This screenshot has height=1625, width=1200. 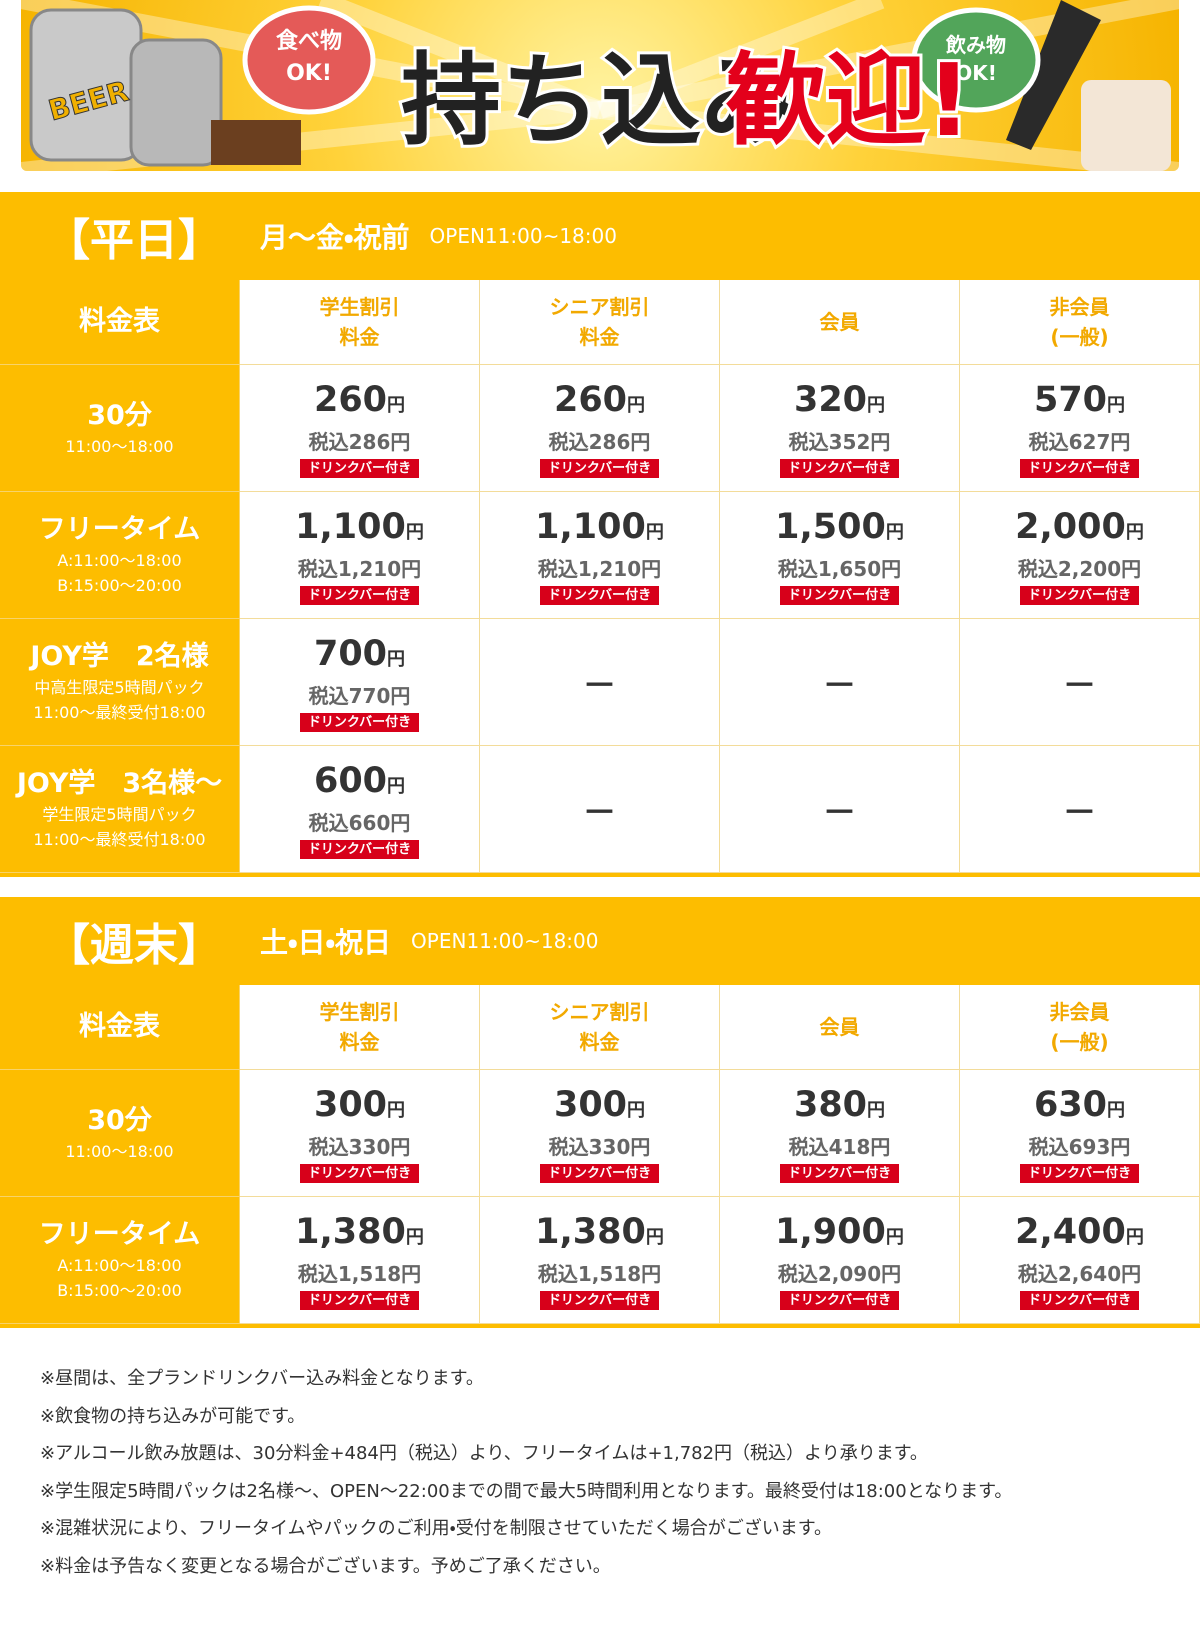 What do you see at coordinates (590, 399) in the screenshot?
I see `price-value: 260` at bounding box center [590, 399].